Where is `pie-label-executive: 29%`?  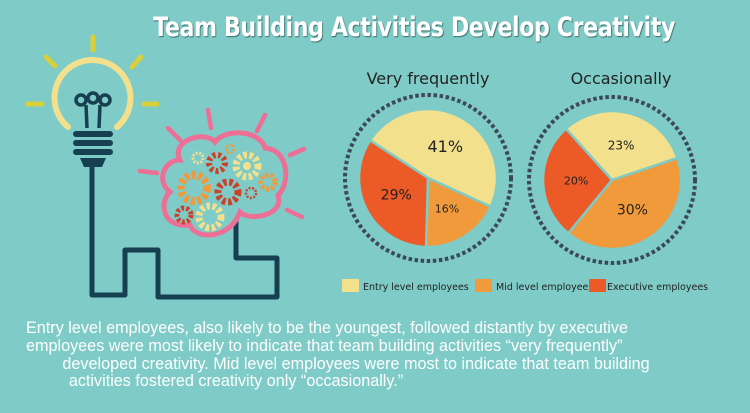 pie-label-executive: 29% is located at coordinates (396, 196).